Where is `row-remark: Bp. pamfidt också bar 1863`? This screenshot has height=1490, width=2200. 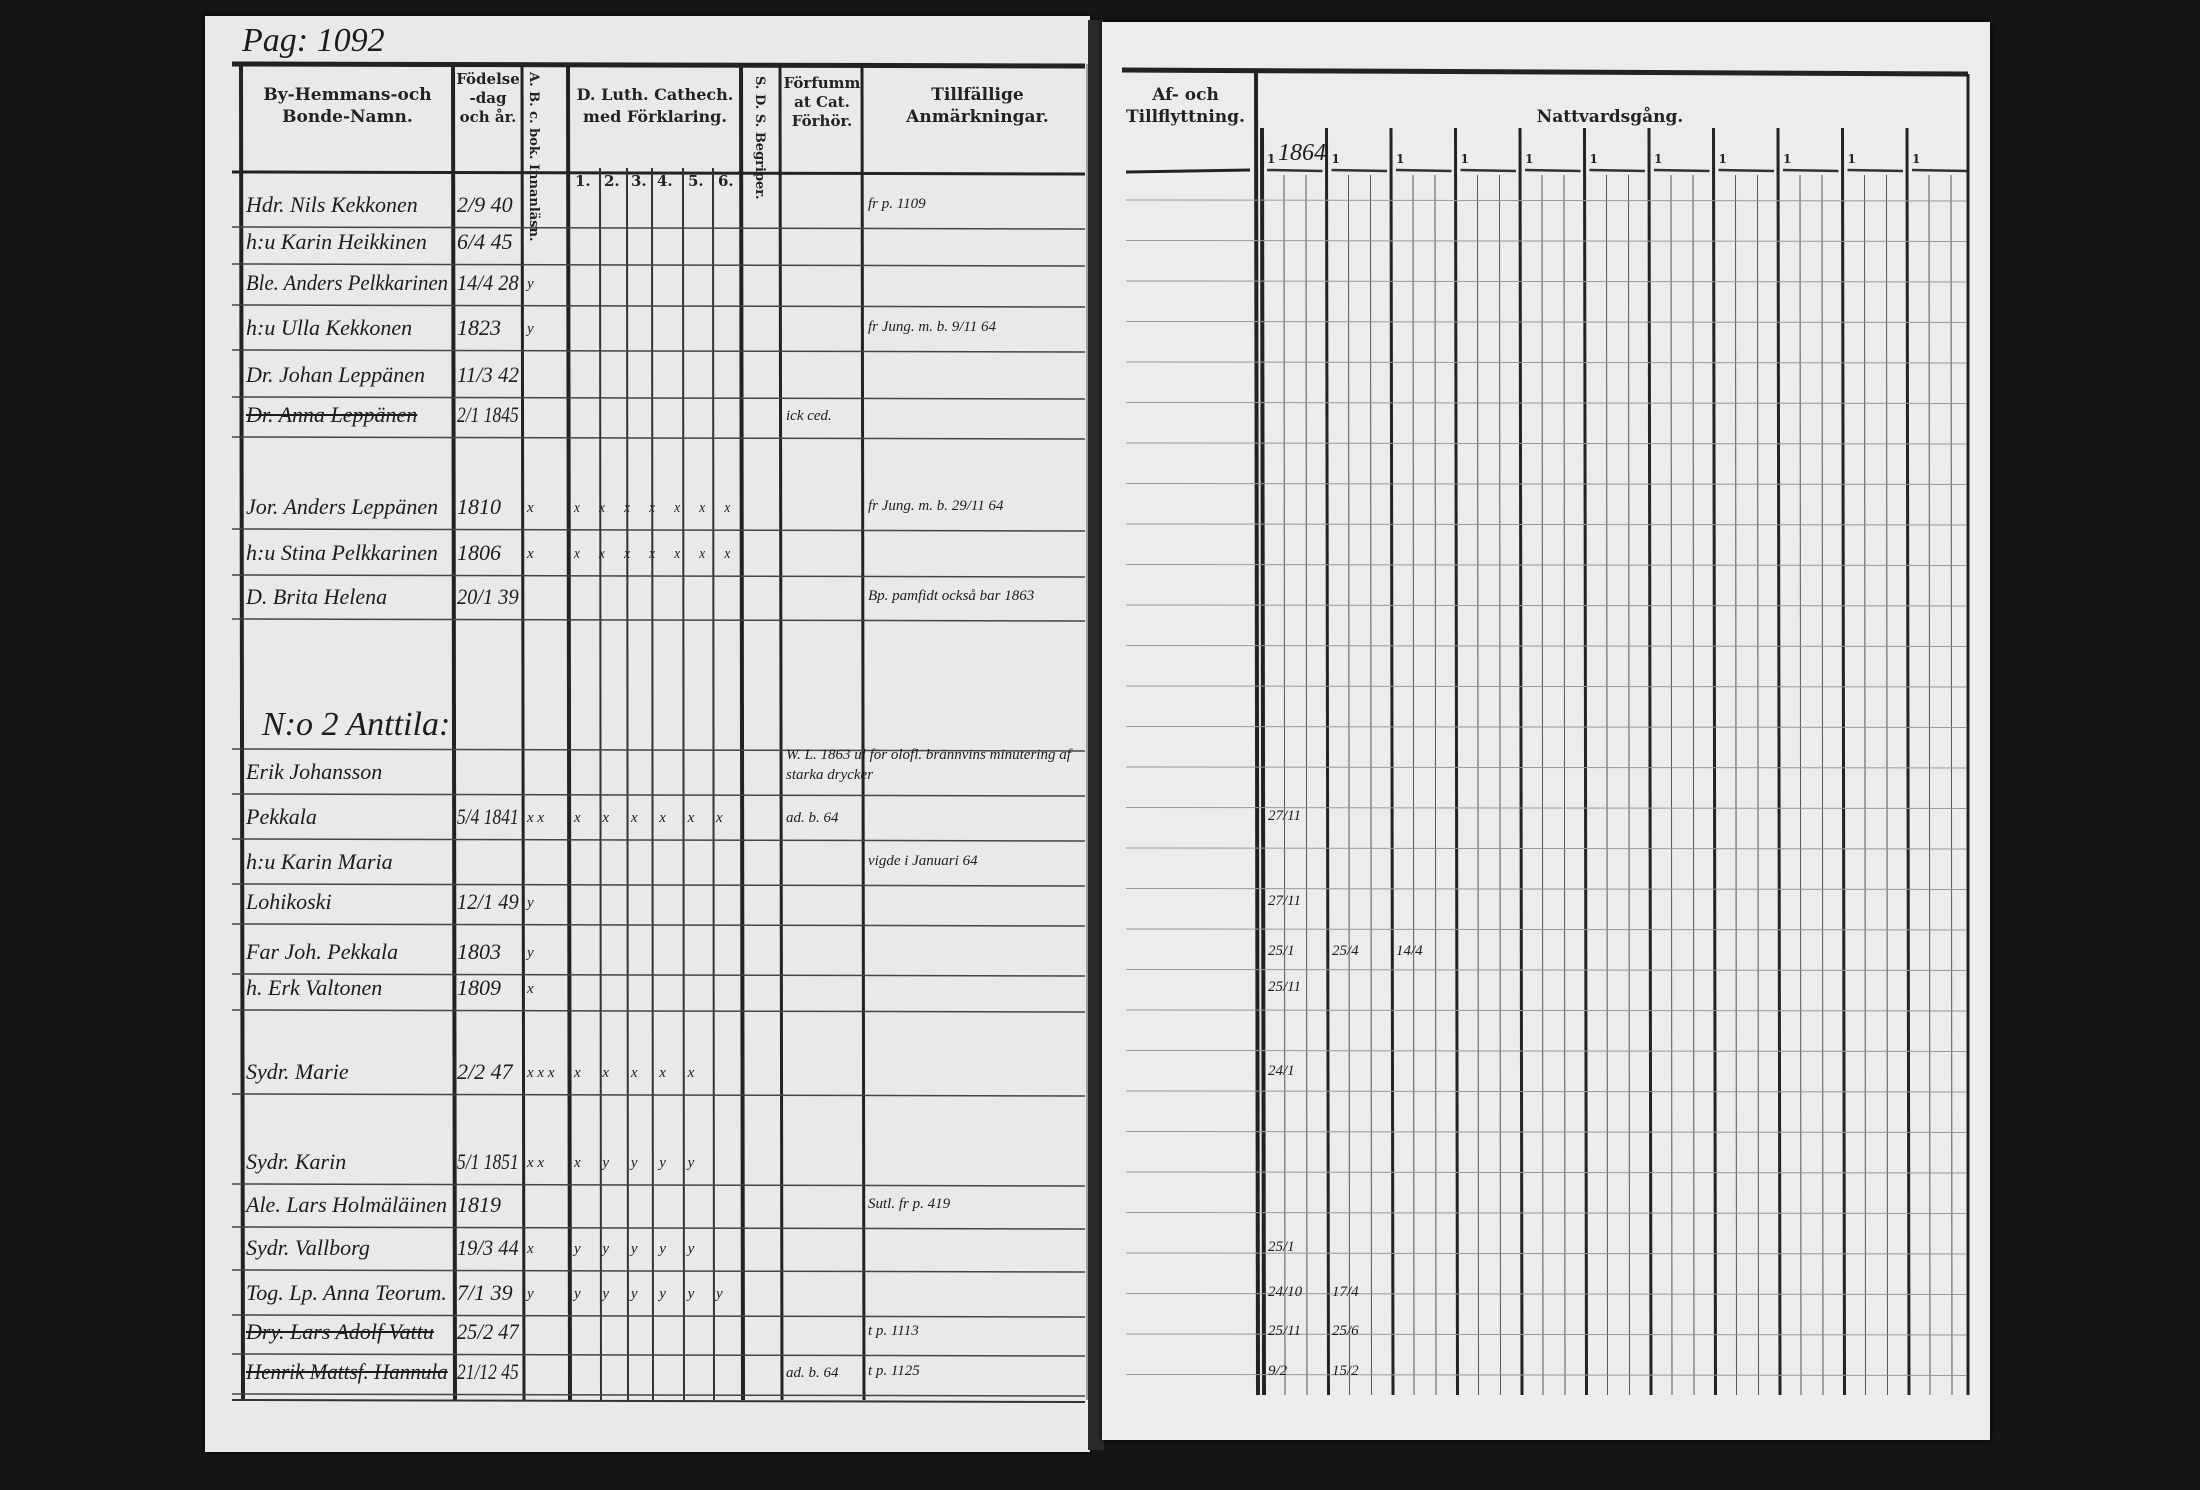 row-remark: Bp. pamfidt också bar 1863 is located at coordinates (951, 596).